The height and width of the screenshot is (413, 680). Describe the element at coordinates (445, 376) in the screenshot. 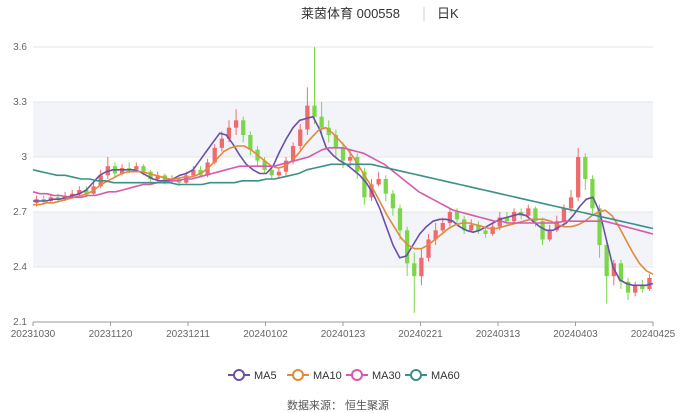

I see `legend-label: MA60` at that location.